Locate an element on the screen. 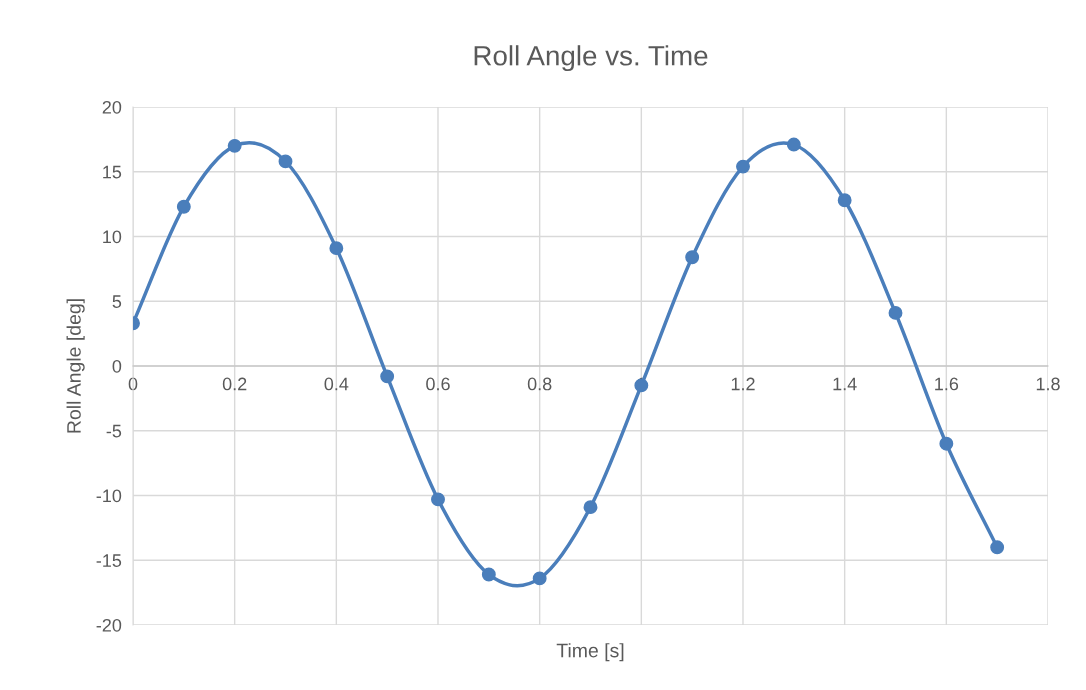  y-tick-label: 15 is located at coordinates (112, 172).